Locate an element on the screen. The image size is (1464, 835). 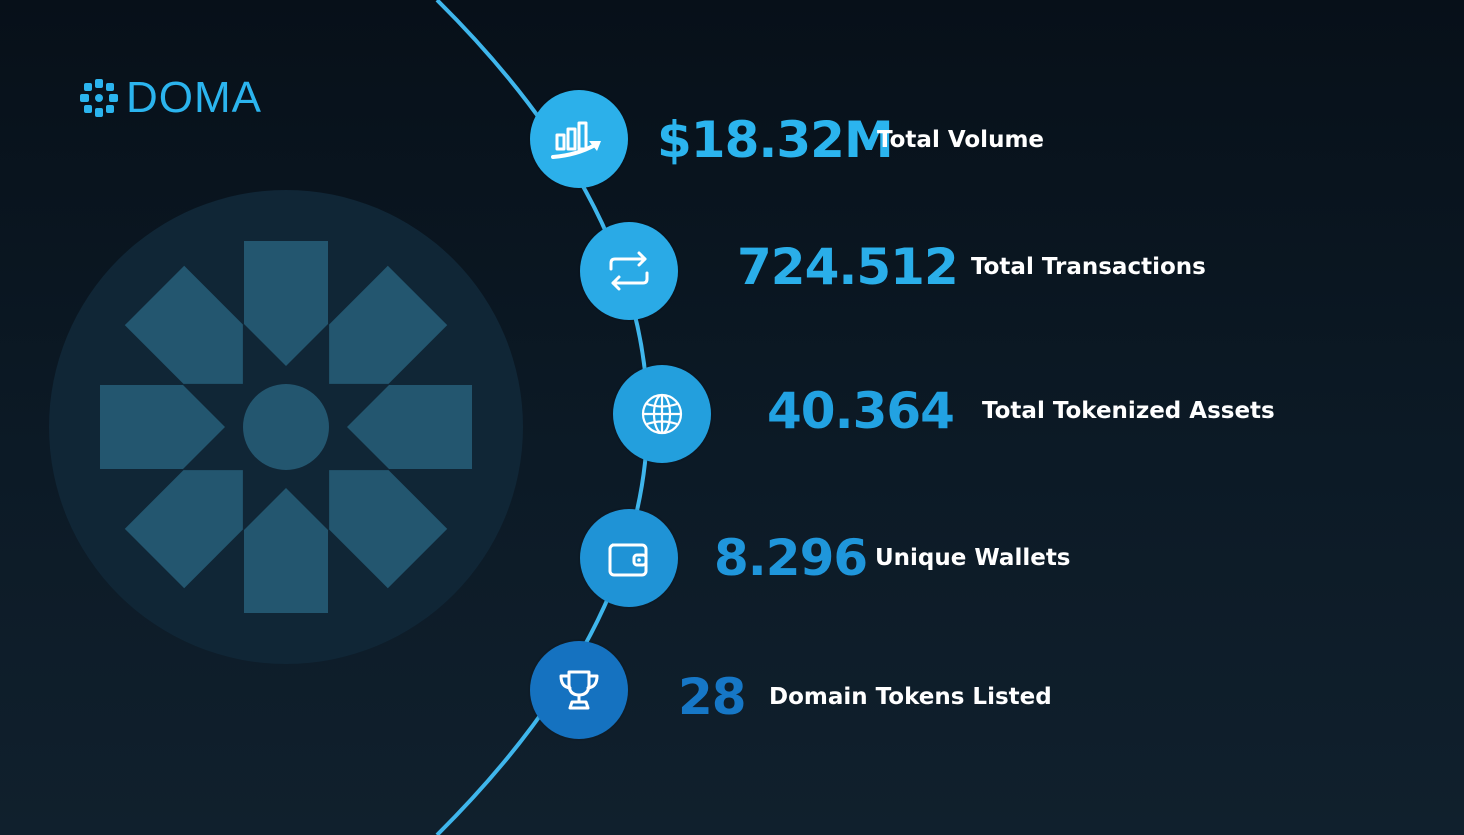
trending-chart-icon is located at coordinates (576, 140).